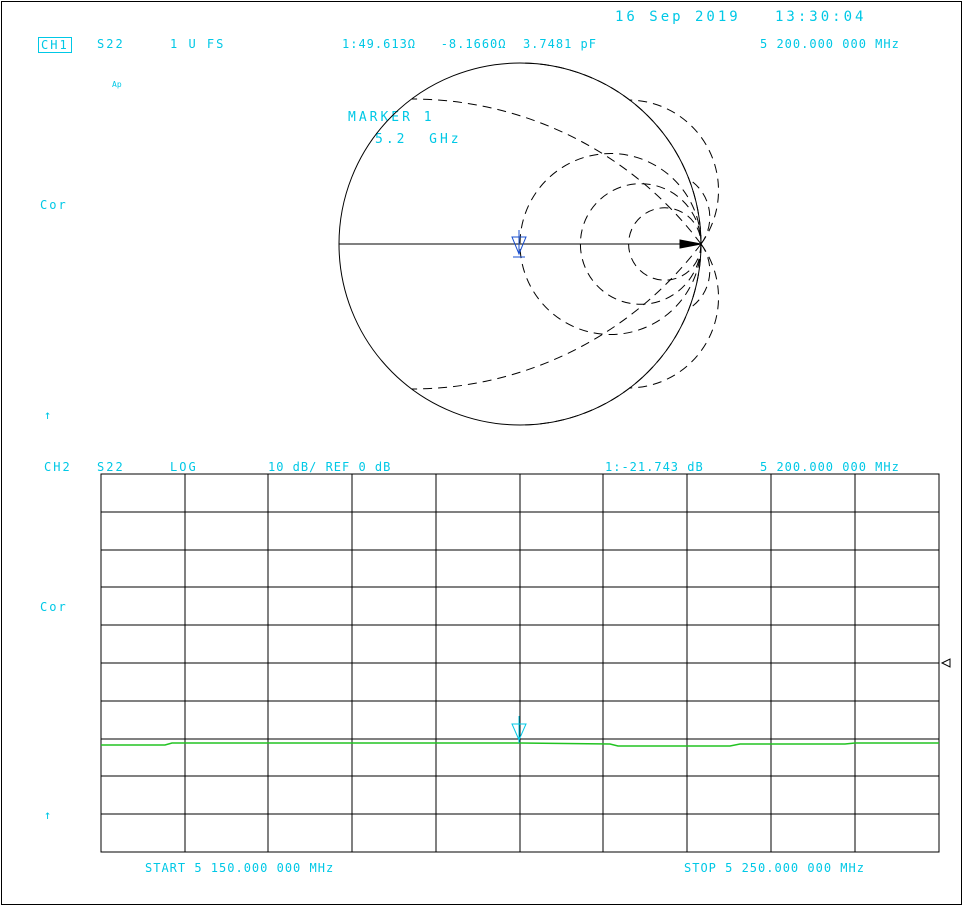  What do you see at coordinates (240, 868) in the screenshot?
I see `start-frequency: START 5 150.000 000 MHz` at bounding box center [240, 868].